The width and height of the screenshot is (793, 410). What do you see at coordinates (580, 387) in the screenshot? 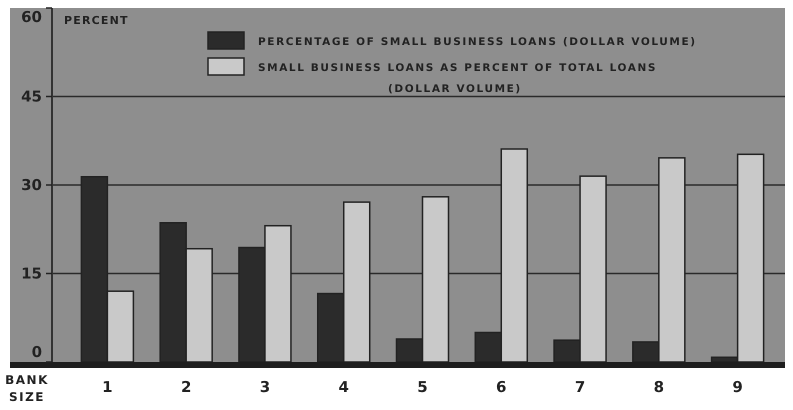
I see `x-tick-label: 7` at bounding box center [580, 387].